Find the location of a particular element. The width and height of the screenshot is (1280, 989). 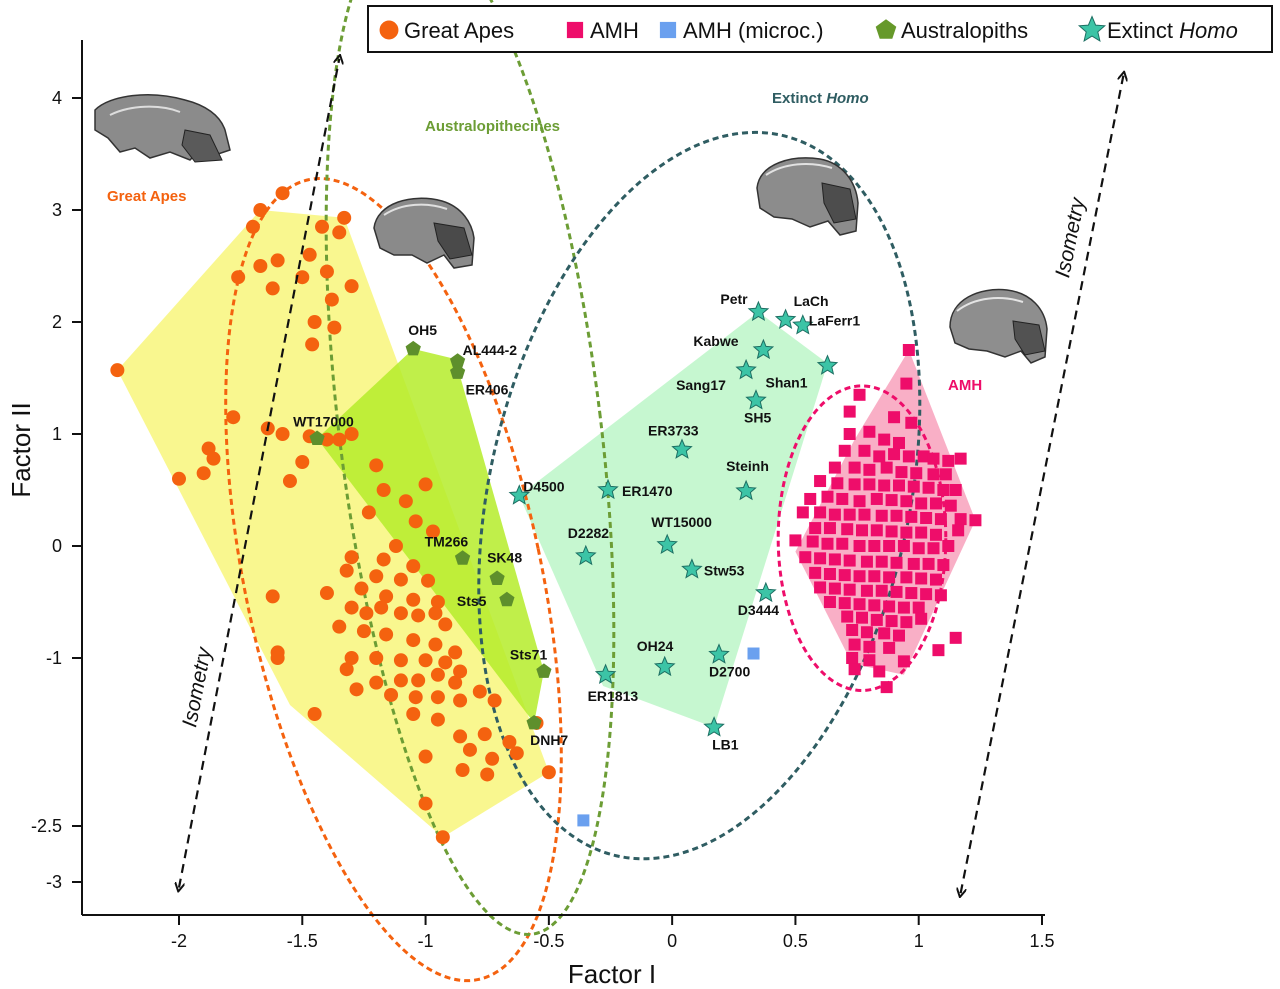

point-label: Kabwe is located at coordinates (715, 341).